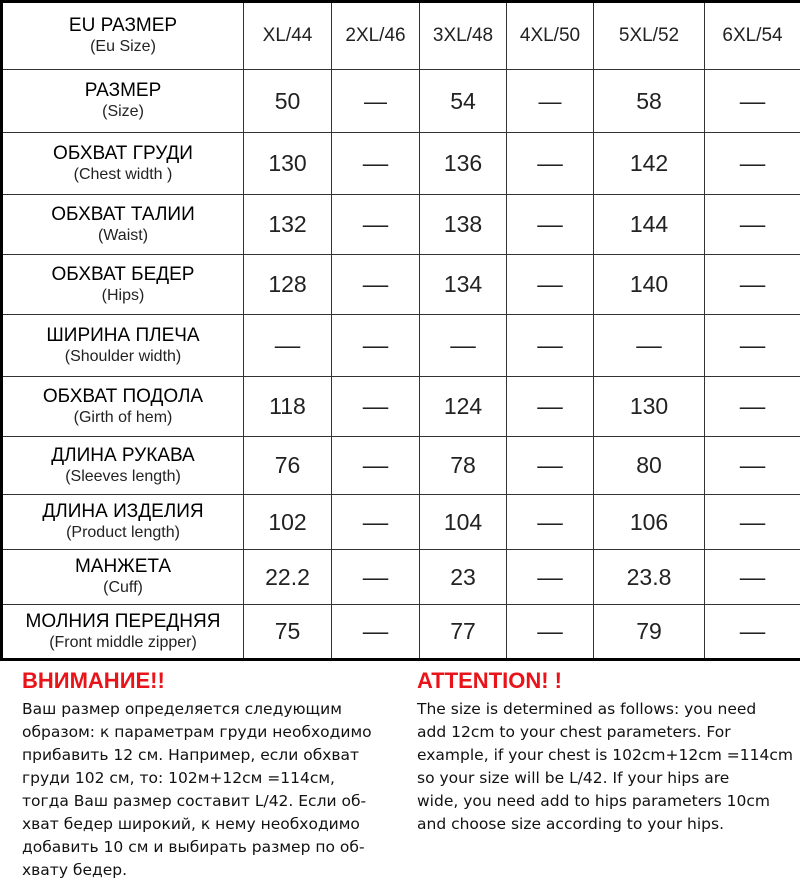  What do you see at coordinates (123, 418) in the screenshot?
I see `sublabel: (Girth of hem)` at bounding box center [123, 418].